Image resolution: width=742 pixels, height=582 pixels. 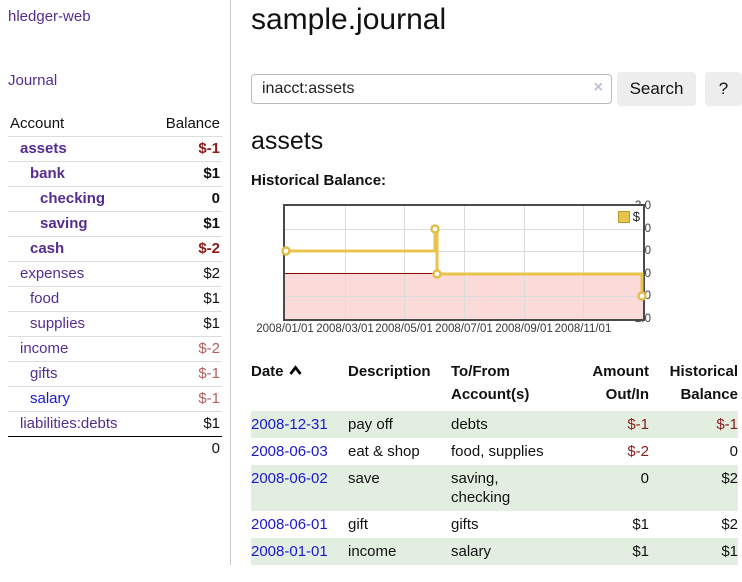 What do you see at coordinates (43, 148) in the screenshot?
I see `sidebar-account-assets: assets` at bounding box center [43, 148].